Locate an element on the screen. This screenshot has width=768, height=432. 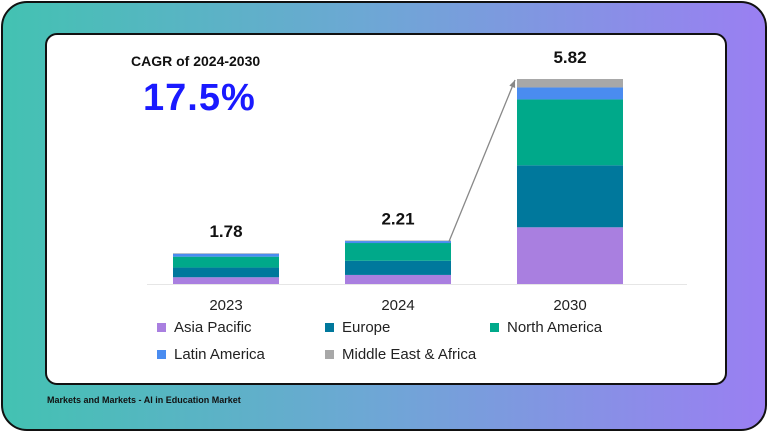
legend-item-latin-america: Latin America is located at coordinates (211, 354).